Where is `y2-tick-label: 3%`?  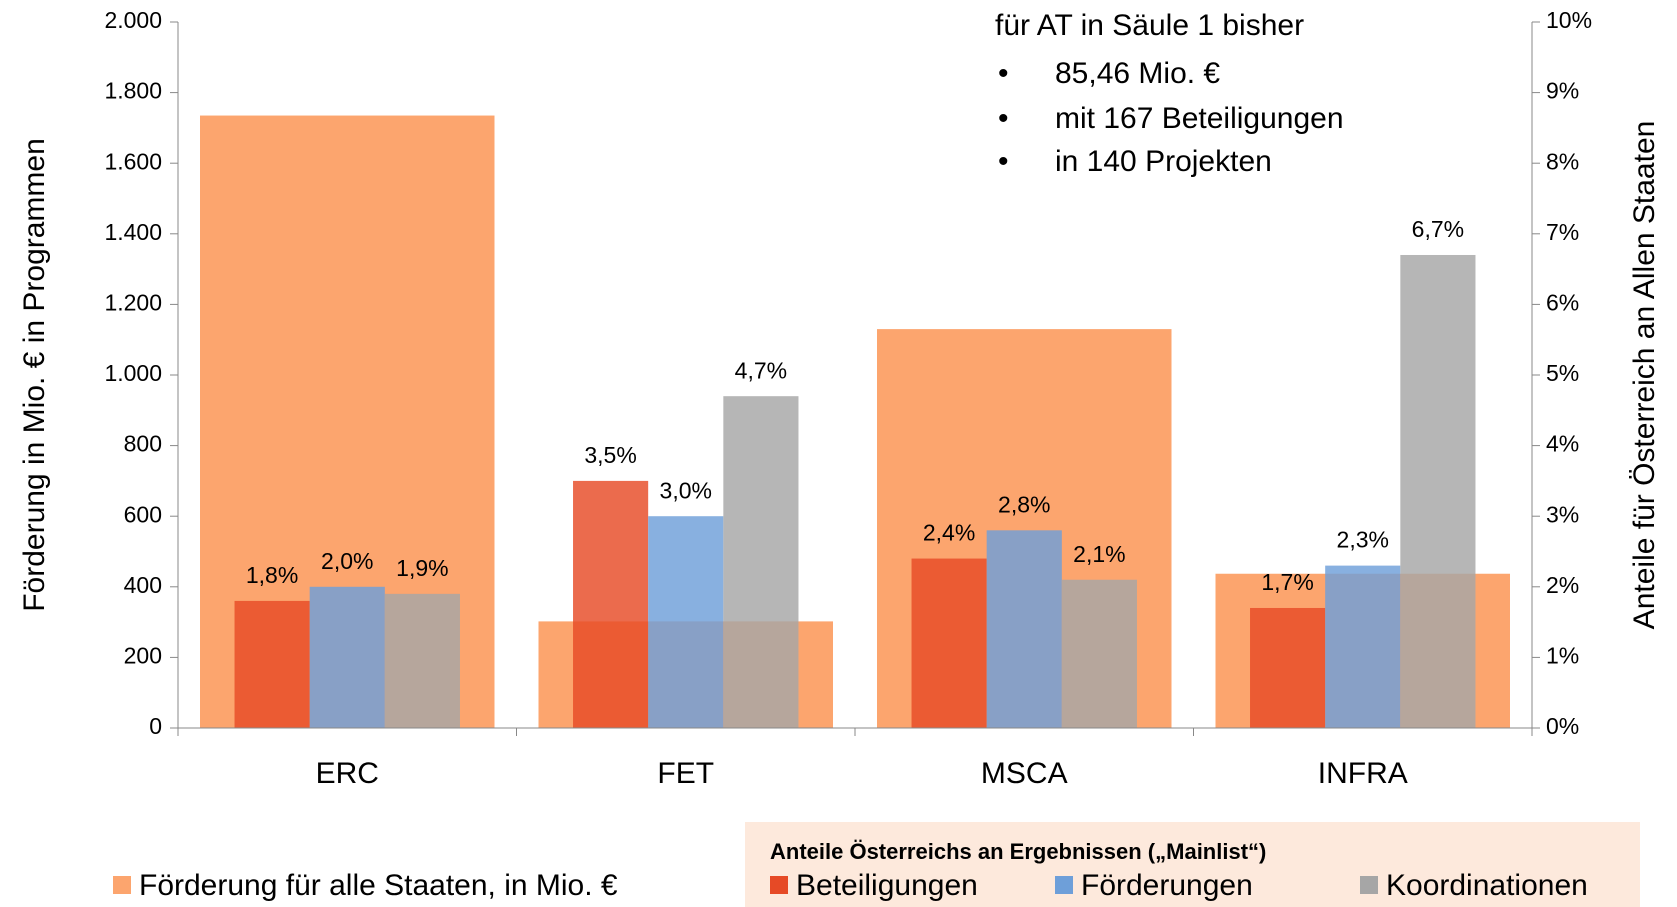
y2-tick-label: 3% is located at coordinates (1562, 514).